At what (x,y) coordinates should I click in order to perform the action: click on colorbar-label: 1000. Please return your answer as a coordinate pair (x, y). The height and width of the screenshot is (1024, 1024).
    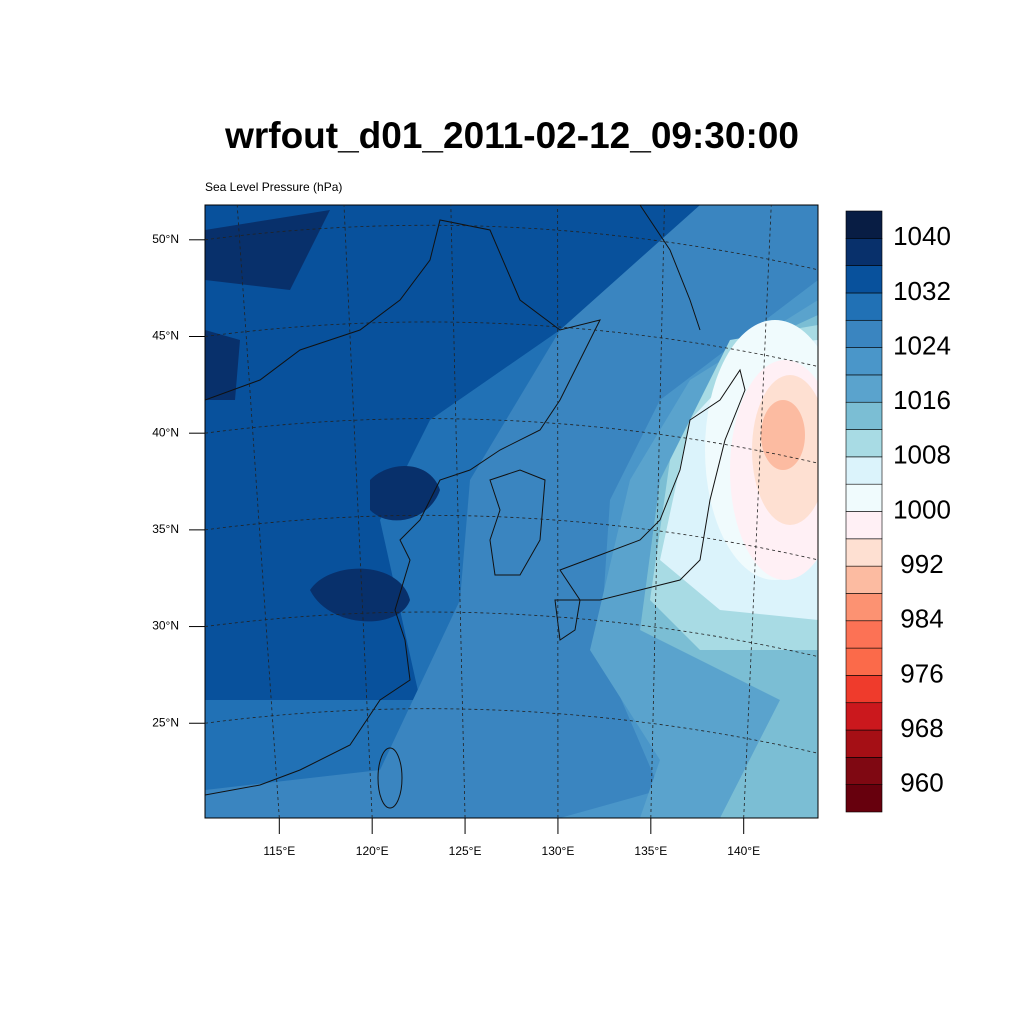
    Looking at the image, I should click on (922, 509).